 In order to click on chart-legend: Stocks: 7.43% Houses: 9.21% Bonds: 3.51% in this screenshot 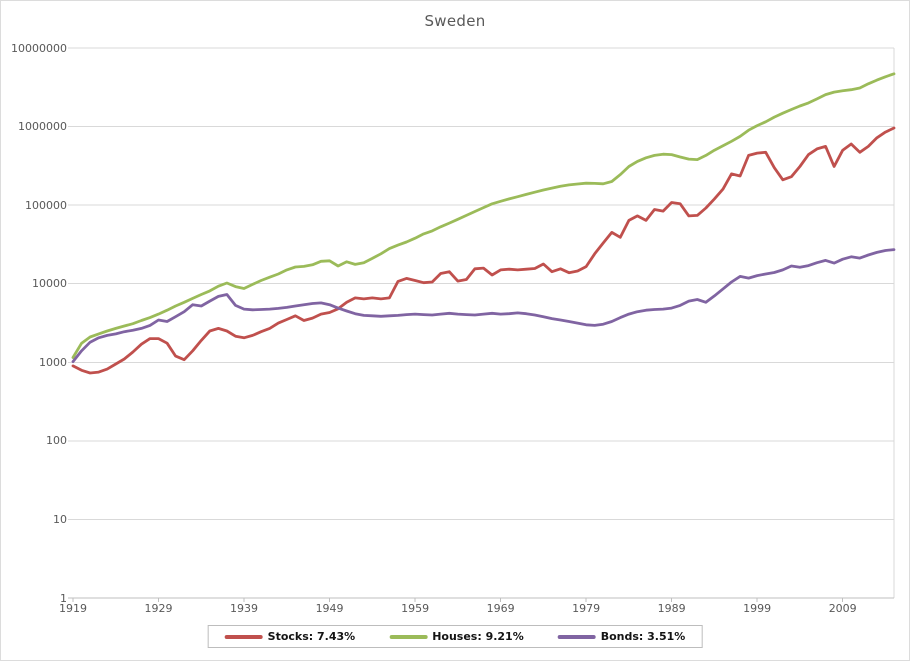, I will do `click(455, 636)`.